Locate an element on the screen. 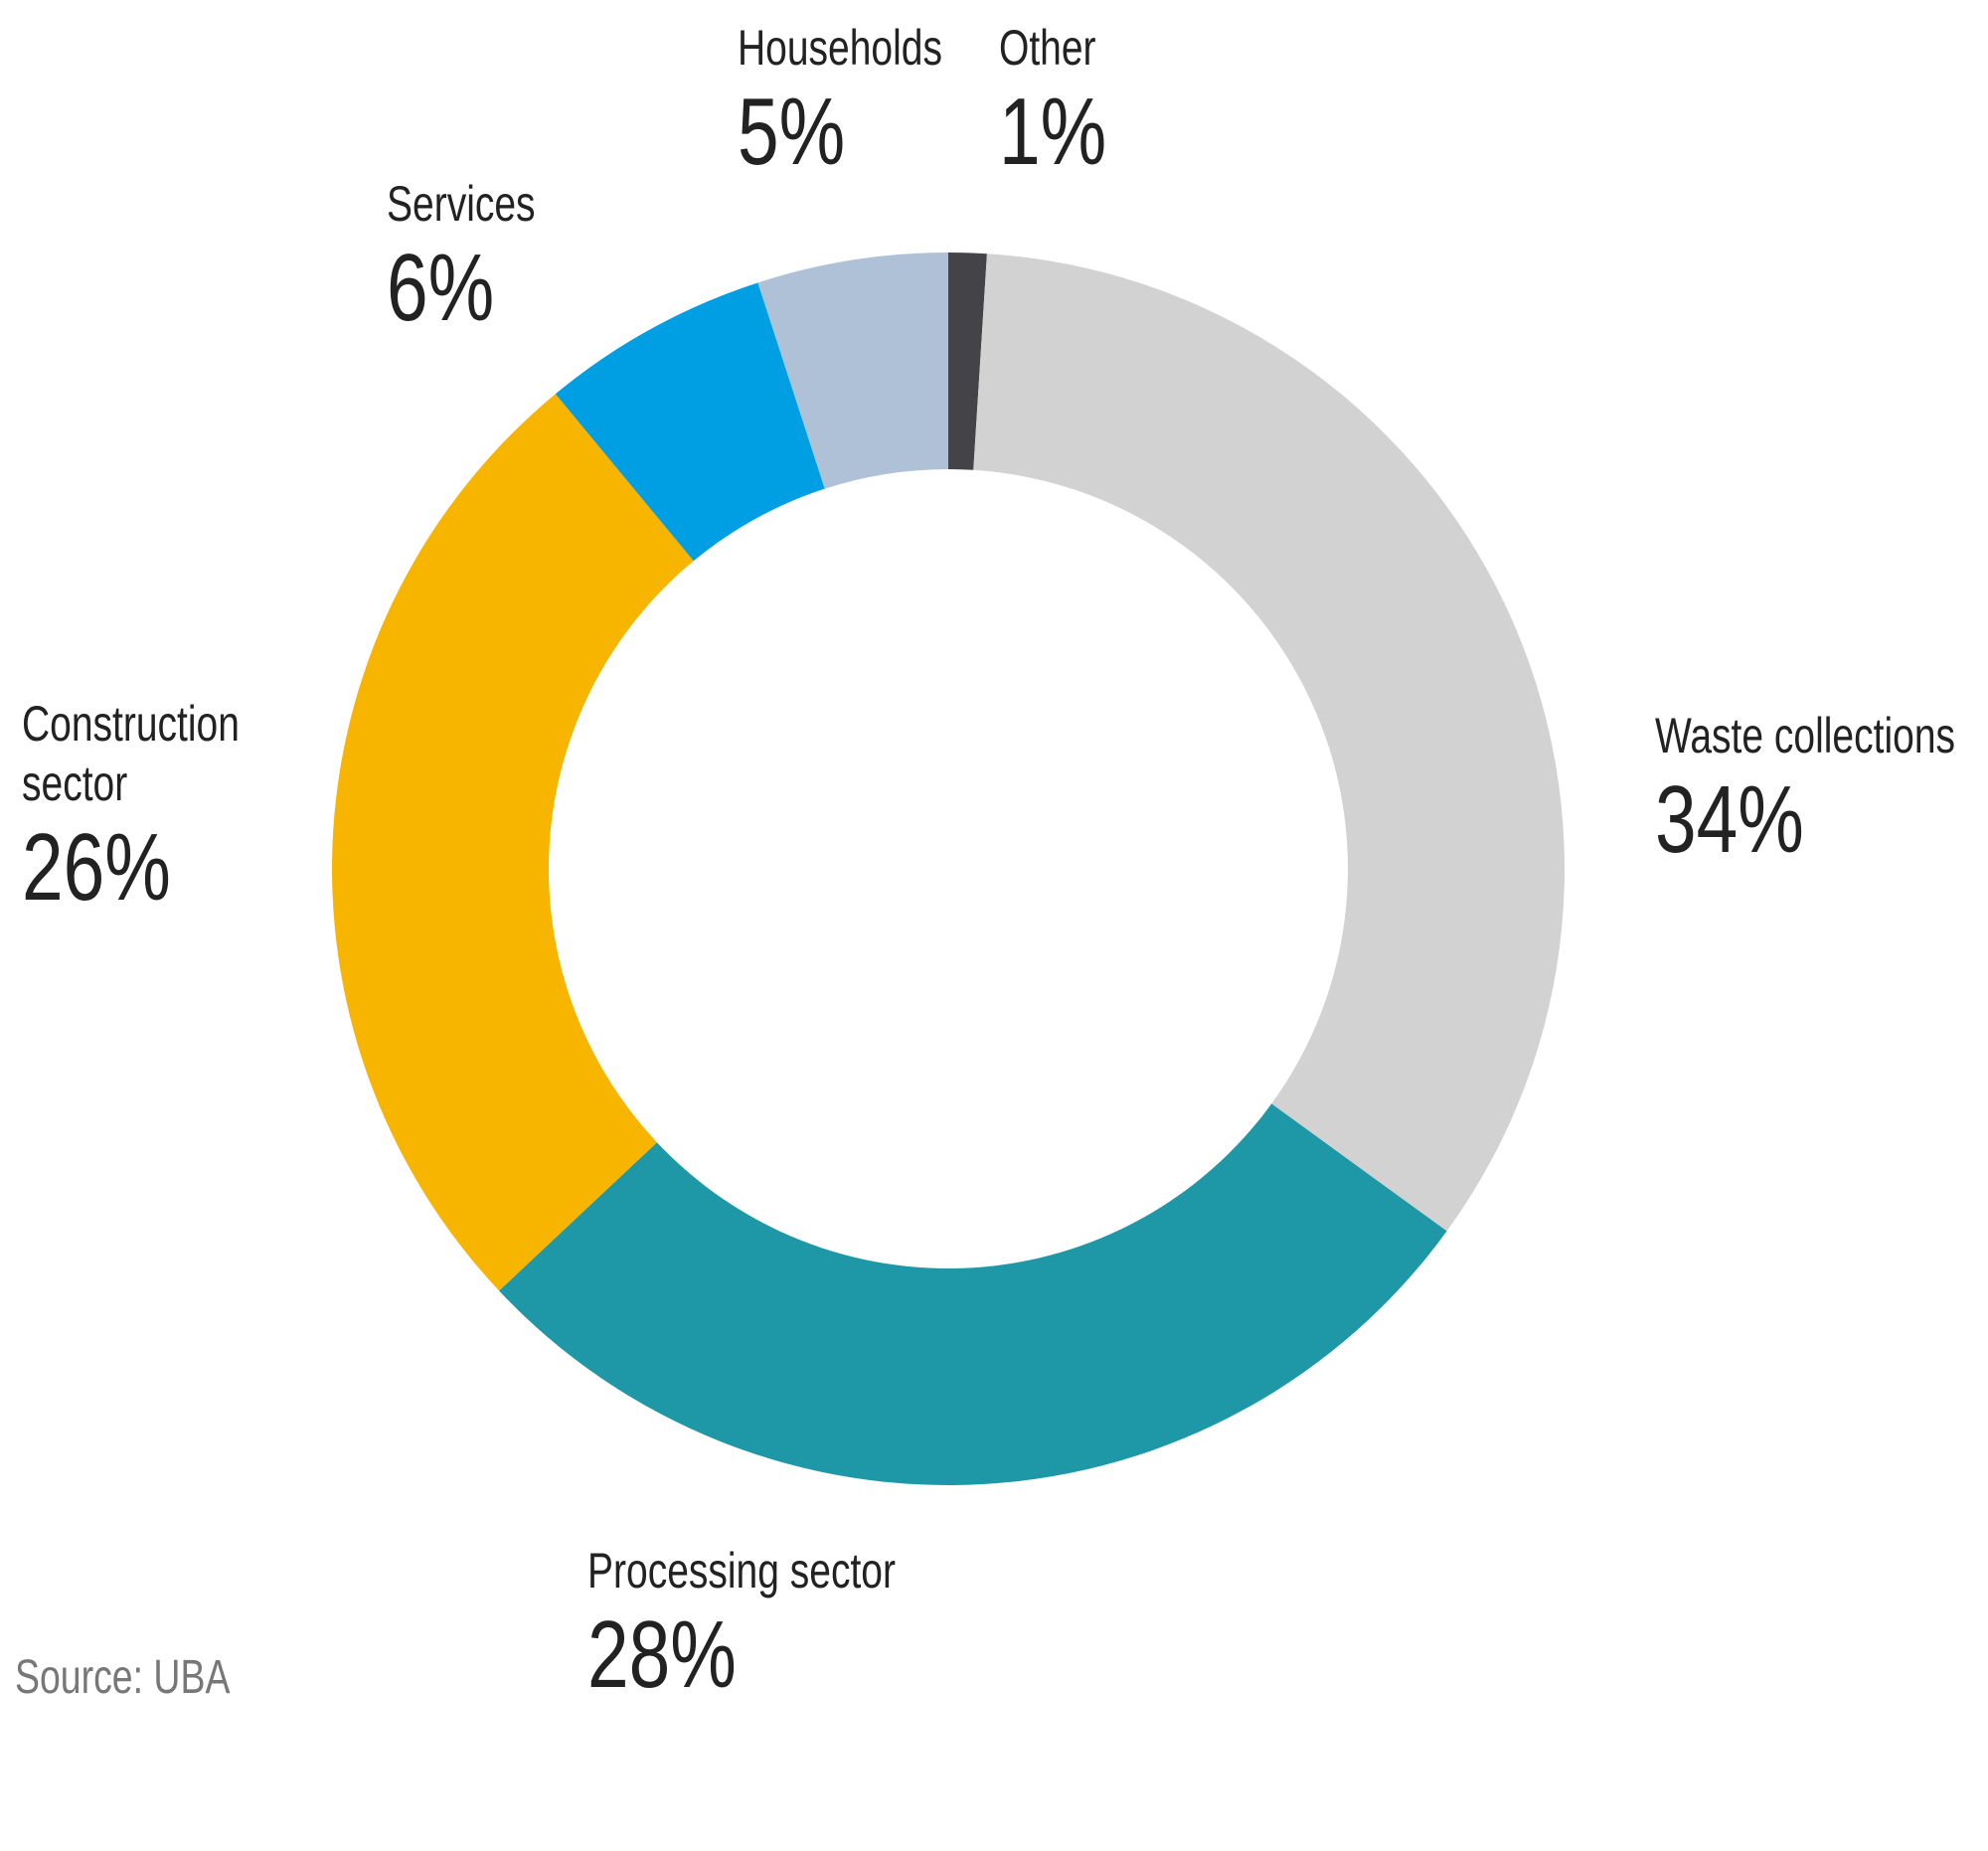 This screenshot has height=1851, width=1988. segment-label: Construction sector 26% is located at coordinates (131, 809).